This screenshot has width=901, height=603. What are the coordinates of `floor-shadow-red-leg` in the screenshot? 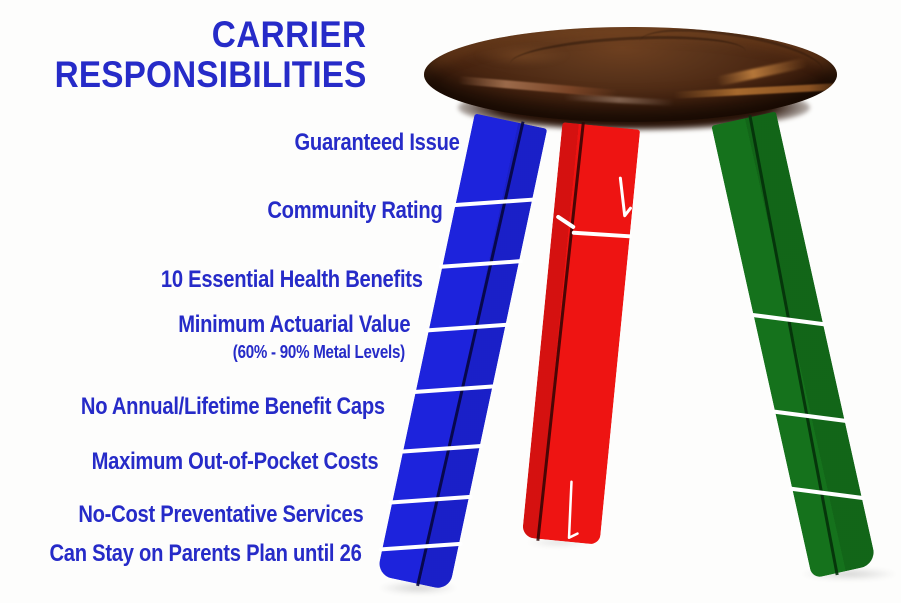 It's located at (559, 542).